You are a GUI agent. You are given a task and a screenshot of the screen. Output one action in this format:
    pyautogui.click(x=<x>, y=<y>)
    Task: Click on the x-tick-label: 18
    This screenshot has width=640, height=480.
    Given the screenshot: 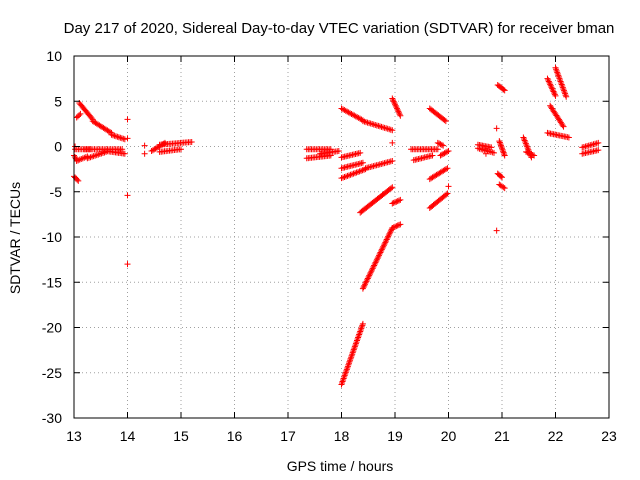 What is the action you would take?
    pyautogui.click(x=342, y=436)
    